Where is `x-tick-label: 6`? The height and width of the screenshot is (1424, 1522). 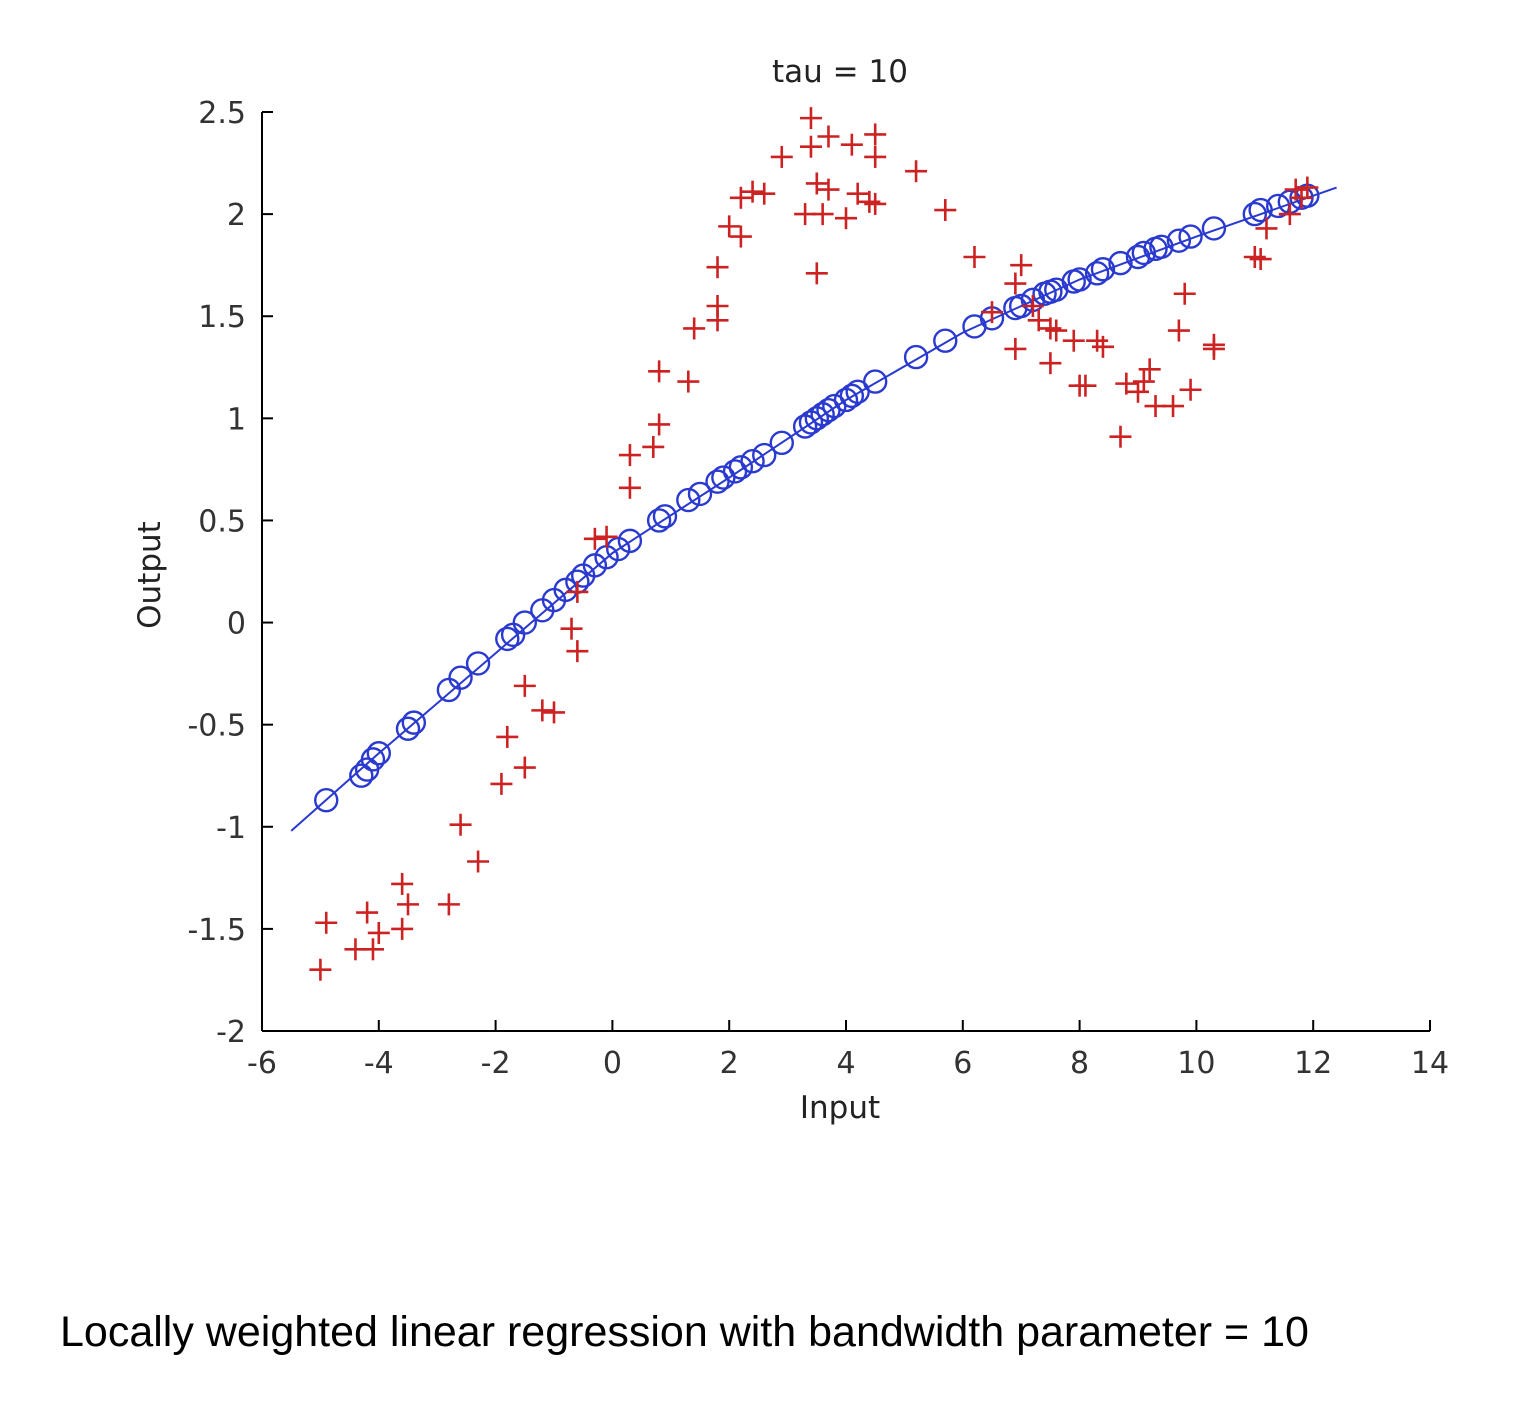
x-tick-label: 6 is located at coordinates (962, 1063).